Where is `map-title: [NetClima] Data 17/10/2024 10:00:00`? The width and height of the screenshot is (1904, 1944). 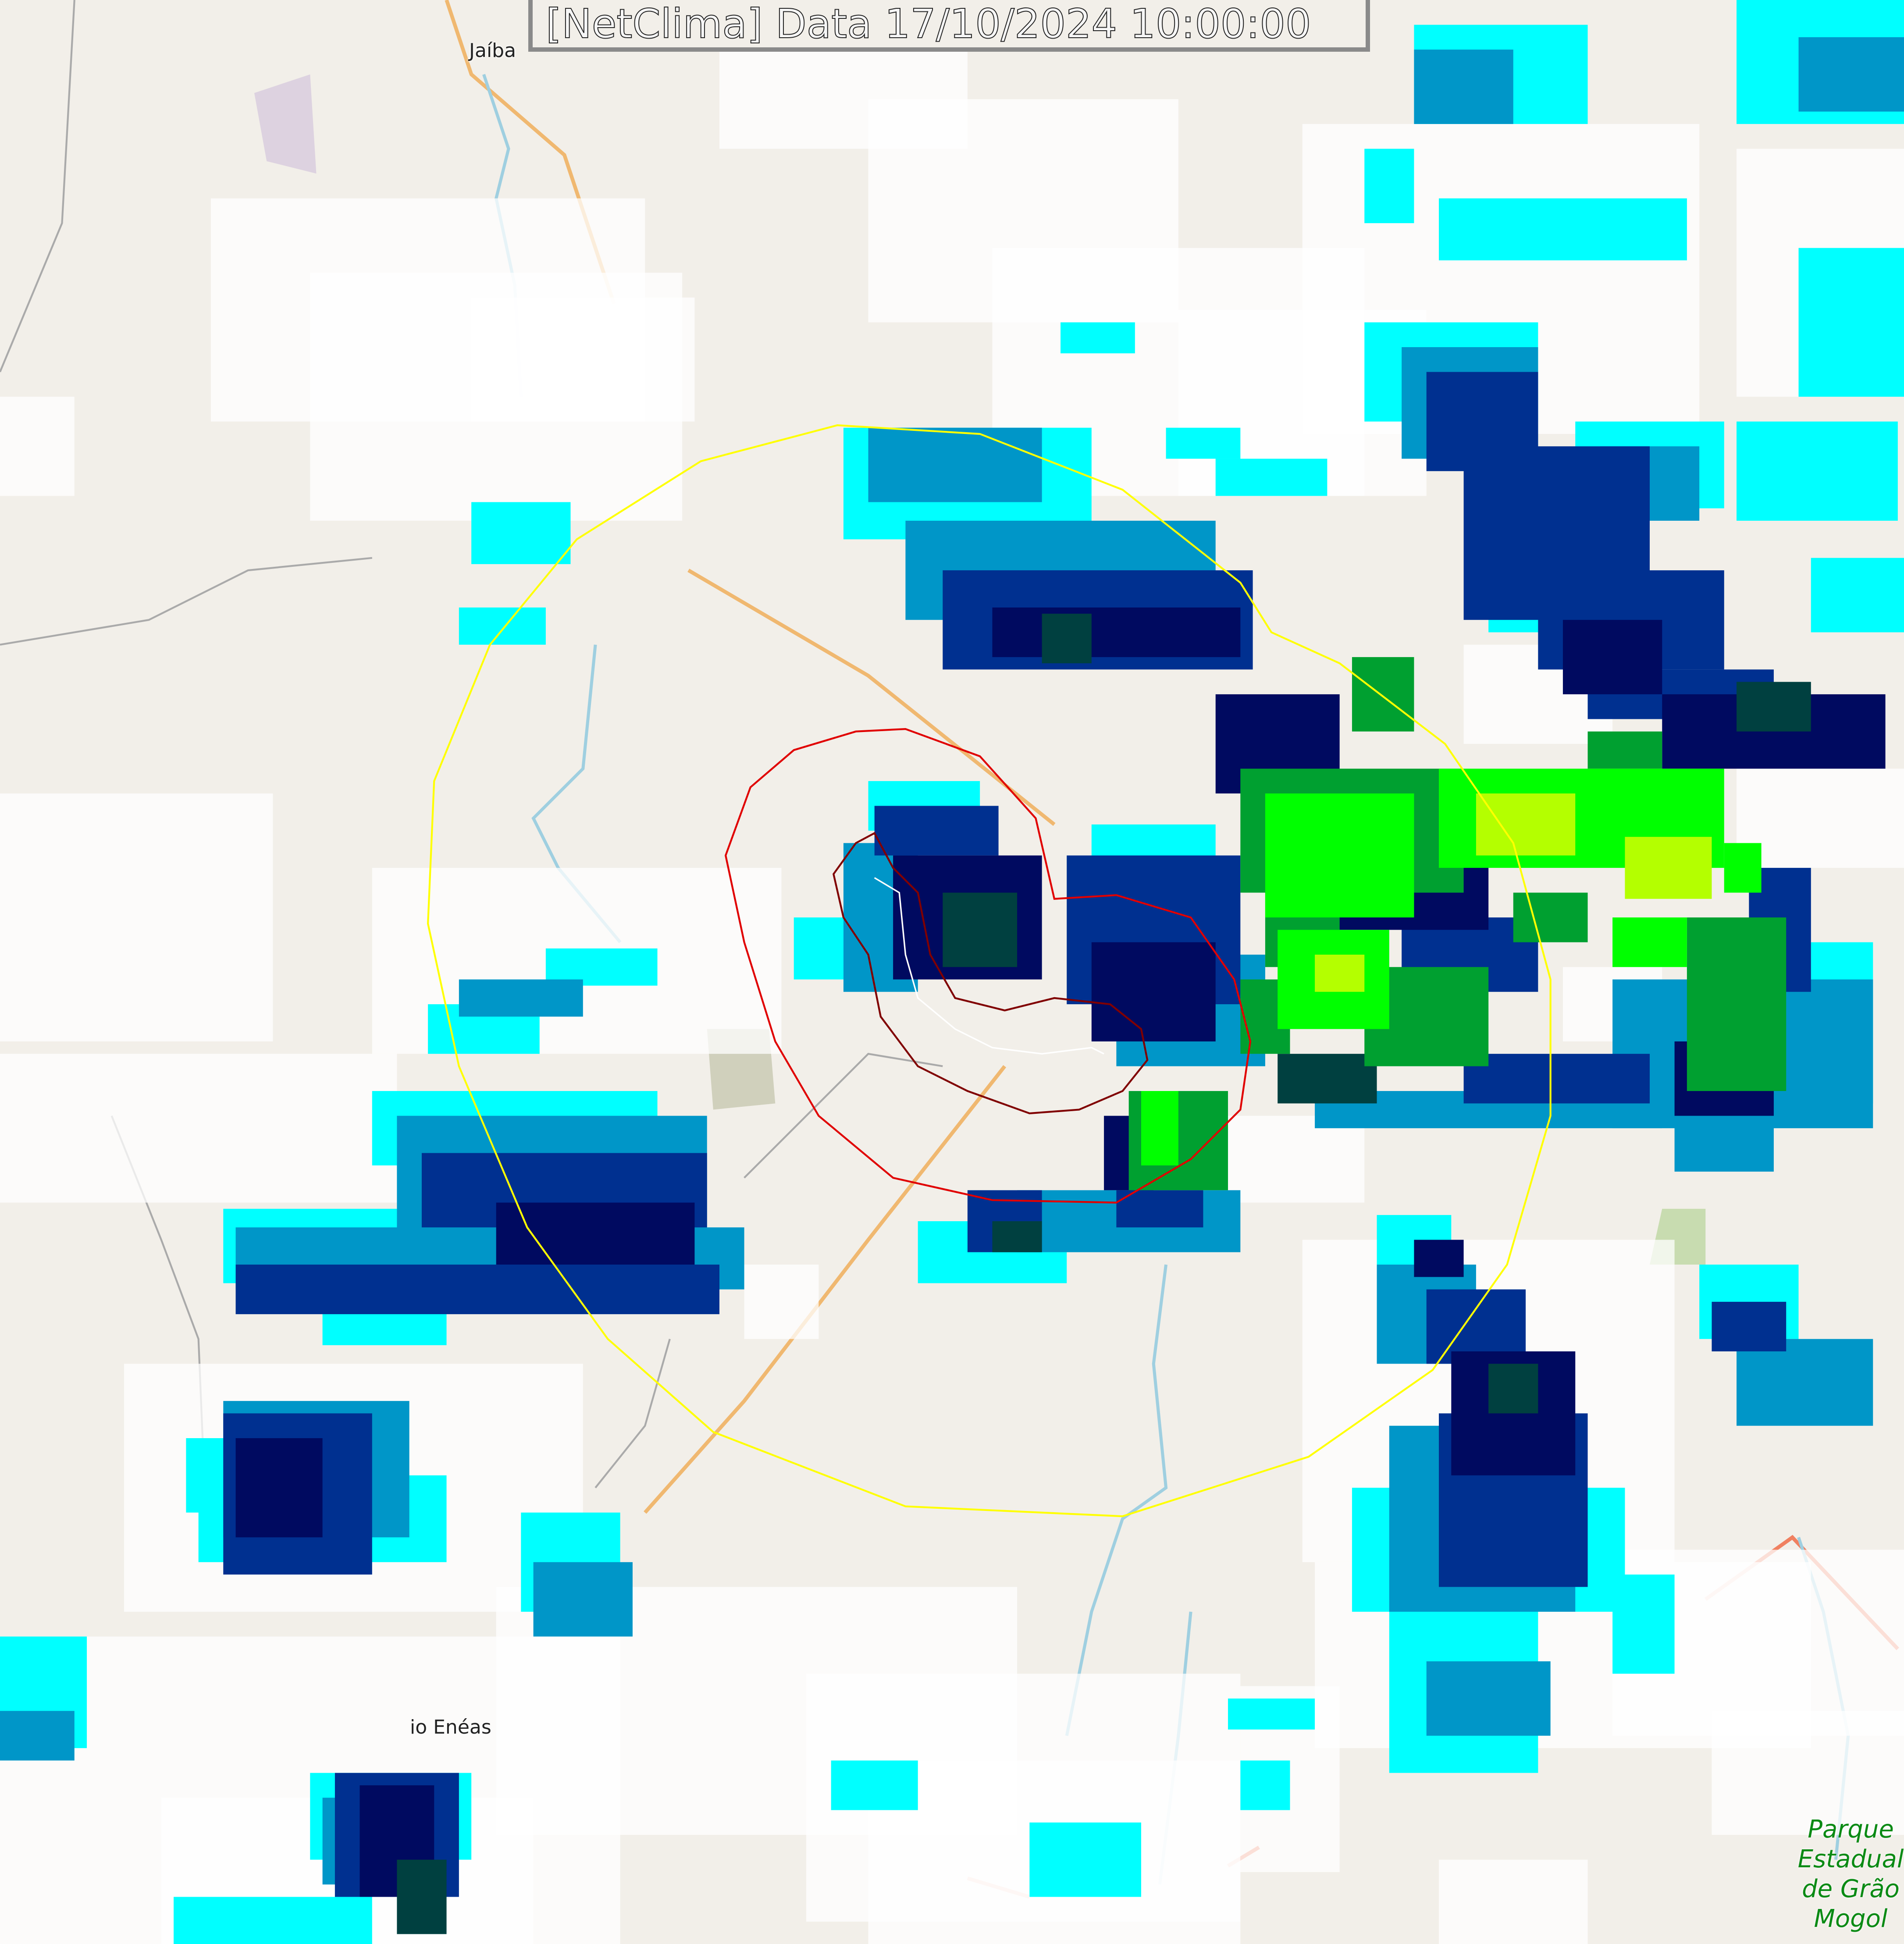 map-title: [NetClima] Data 17/10/2024 10:00:00 is located at coordinates (949, 26).